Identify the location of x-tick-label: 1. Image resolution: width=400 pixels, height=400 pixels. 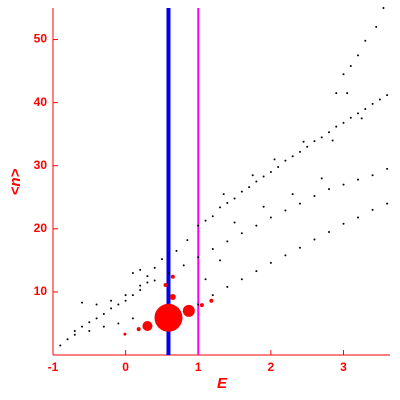
(198, 367).